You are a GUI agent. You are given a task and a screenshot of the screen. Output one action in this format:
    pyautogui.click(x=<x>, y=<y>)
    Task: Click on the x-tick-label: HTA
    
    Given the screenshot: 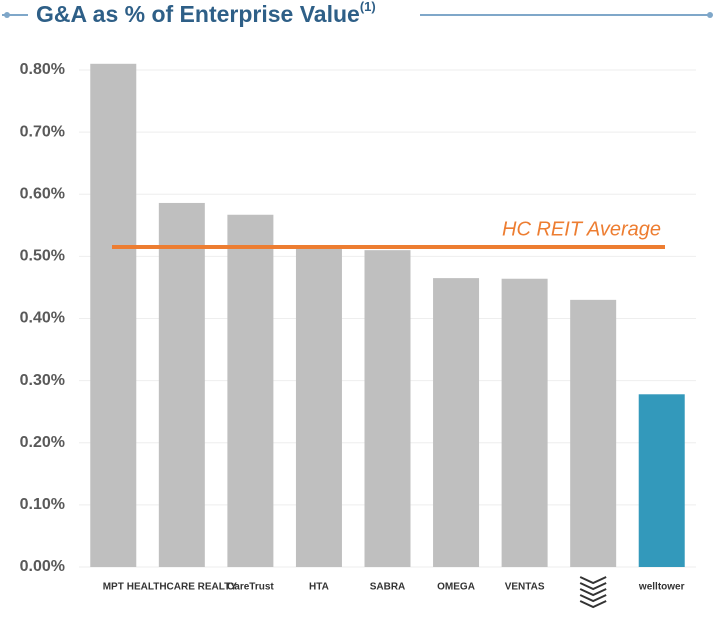 What is the action you would take?
    pyautogui.click(x=319, y=587)
    